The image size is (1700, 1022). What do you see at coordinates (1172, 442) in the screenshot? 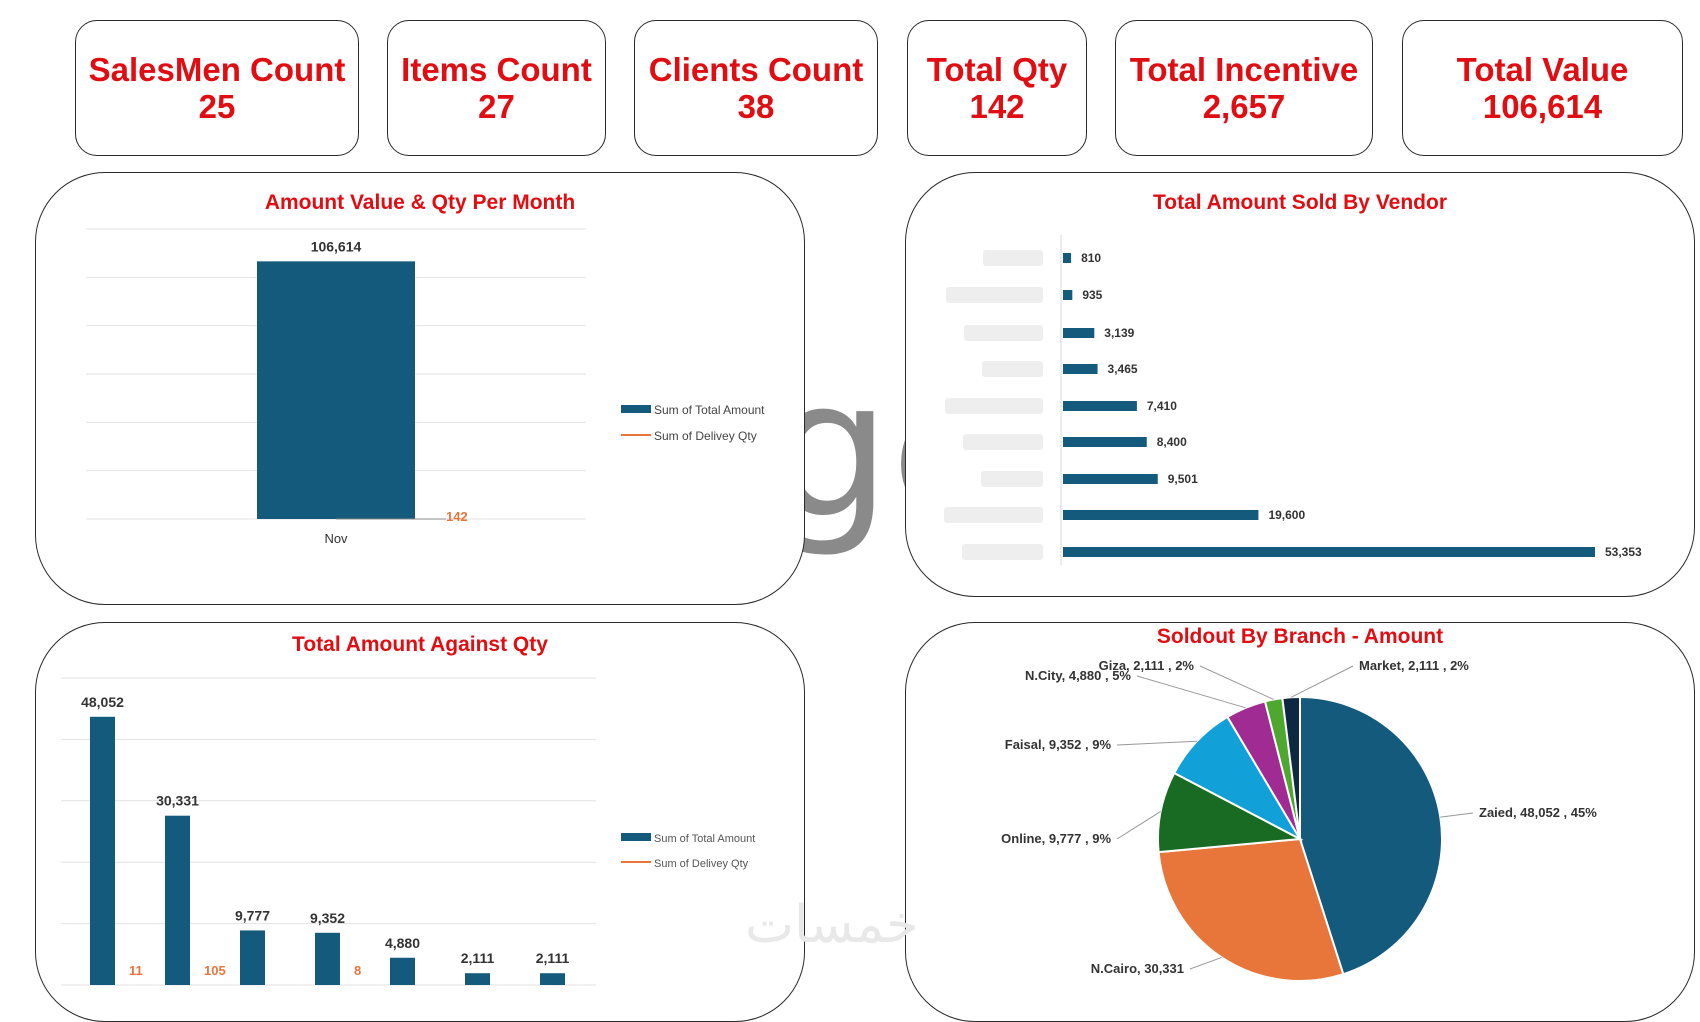
I see `data-label: 8,400` at bounding box center [1172, 442].